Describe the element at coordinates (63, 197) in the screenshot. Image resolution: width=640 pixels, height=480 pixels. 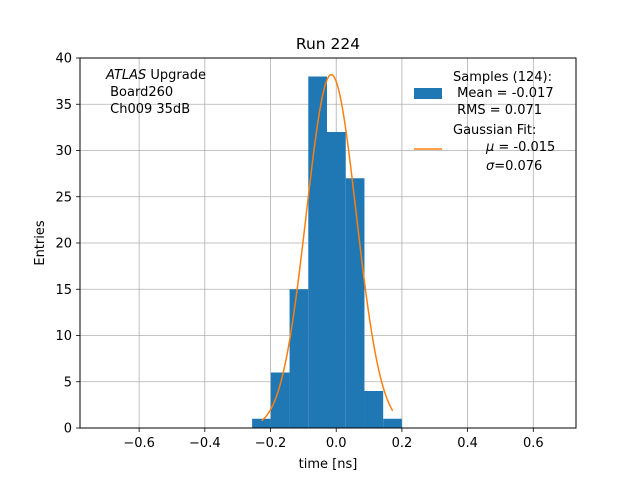
I see `y-tick-label: 25` at that location.